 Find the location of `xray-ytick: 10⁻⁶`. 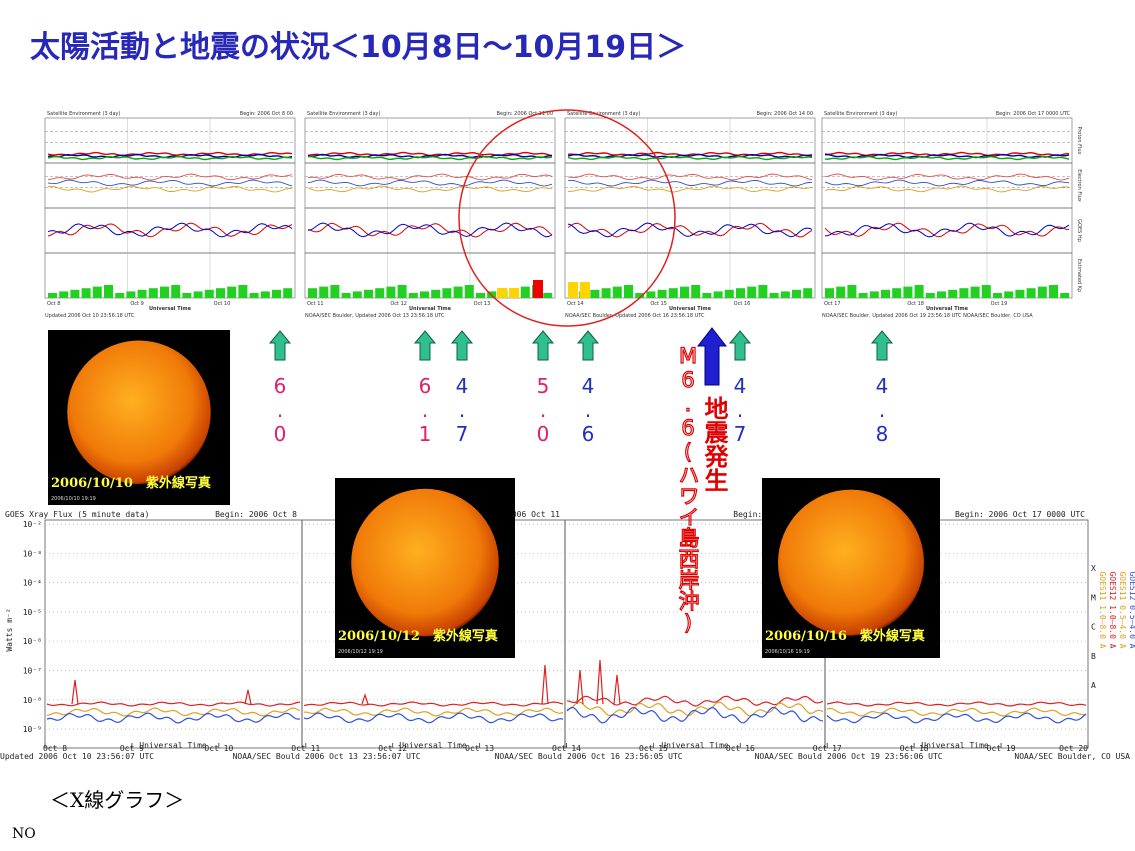

xray-ytick: 10⁻⁶ is located at coordinates (32, 641).